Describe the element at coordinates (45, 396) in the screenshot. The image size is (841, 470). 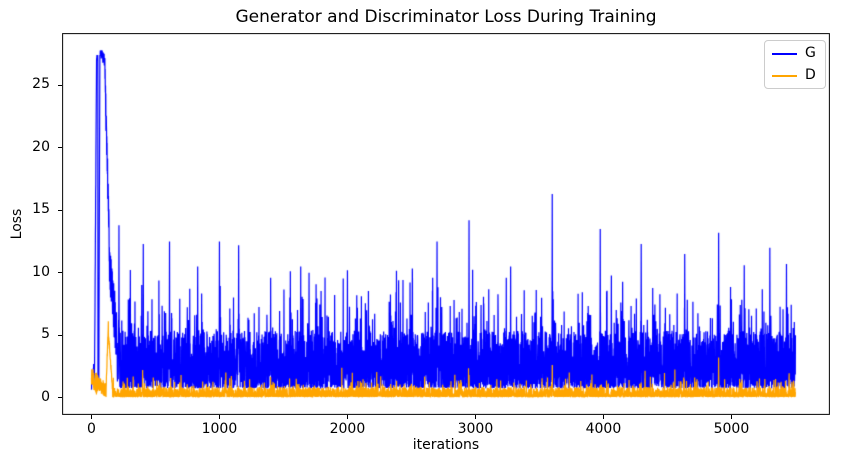
I see `y-tick-label: 0` at that location.